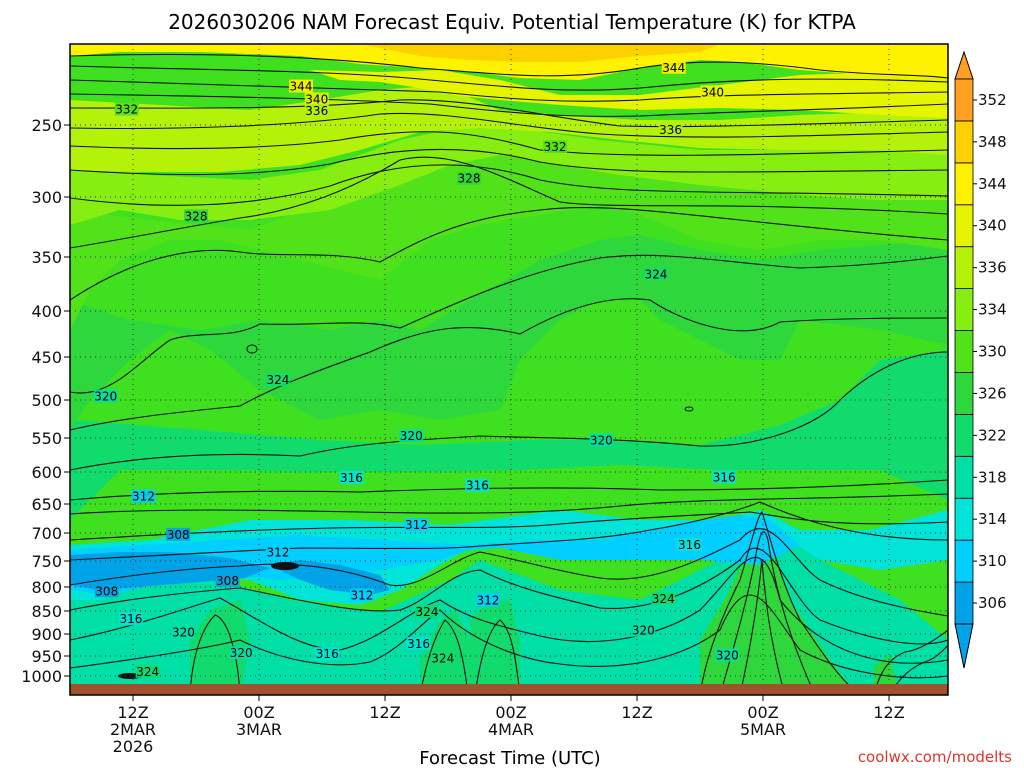  What do you see at coordinates (762, 712) in the screenshot?
I see `time-tick-label: 00Z` at bounding box center [762, 712].